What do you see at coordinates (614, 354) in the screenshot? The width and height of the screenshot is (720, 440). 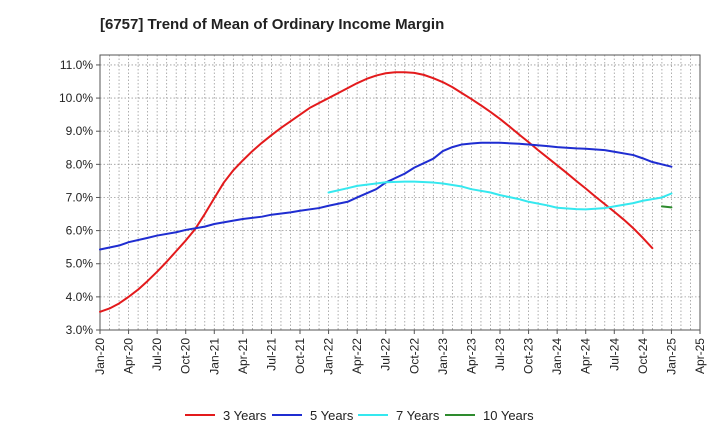 I see `x-tick-label: Jul-24` at bounding box center [614, 354].